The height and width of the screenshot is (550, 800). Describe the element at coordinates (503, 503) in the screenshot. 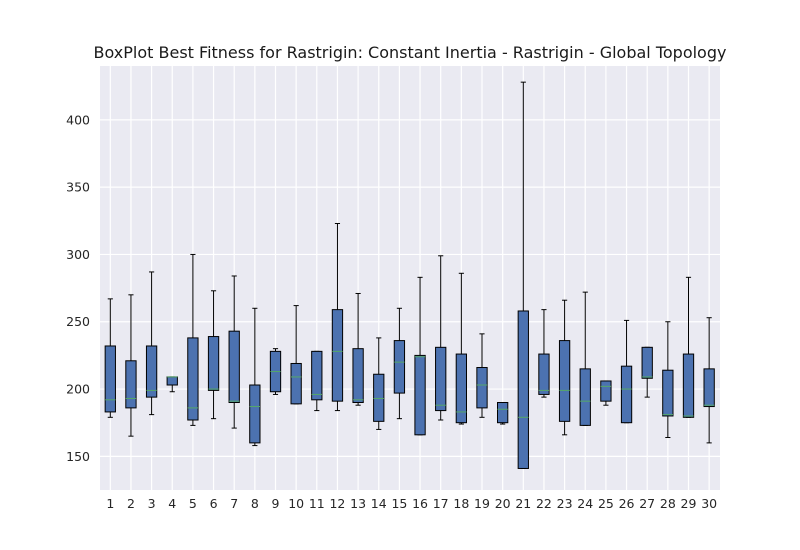

I see `x-tick-label: 20` at that location.